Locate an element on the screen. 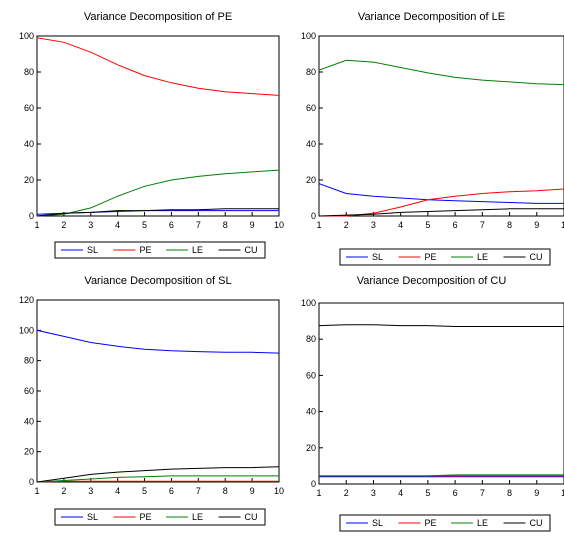  chart-title: Variance Decomposition of SL is located at coordinates (157, 281).